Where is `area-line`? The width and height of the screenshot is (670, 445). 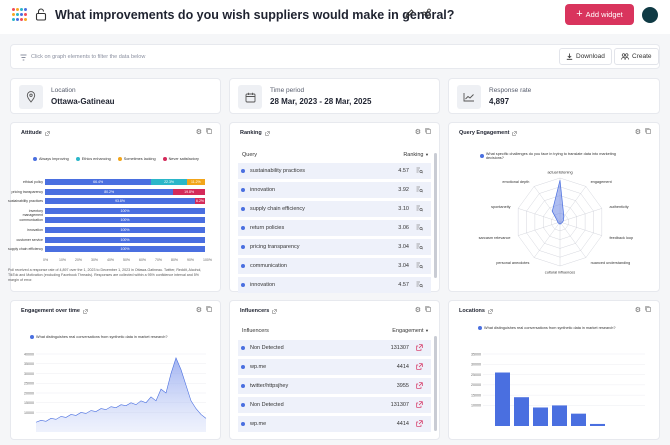
area-line is located at coordinates (121, 390).